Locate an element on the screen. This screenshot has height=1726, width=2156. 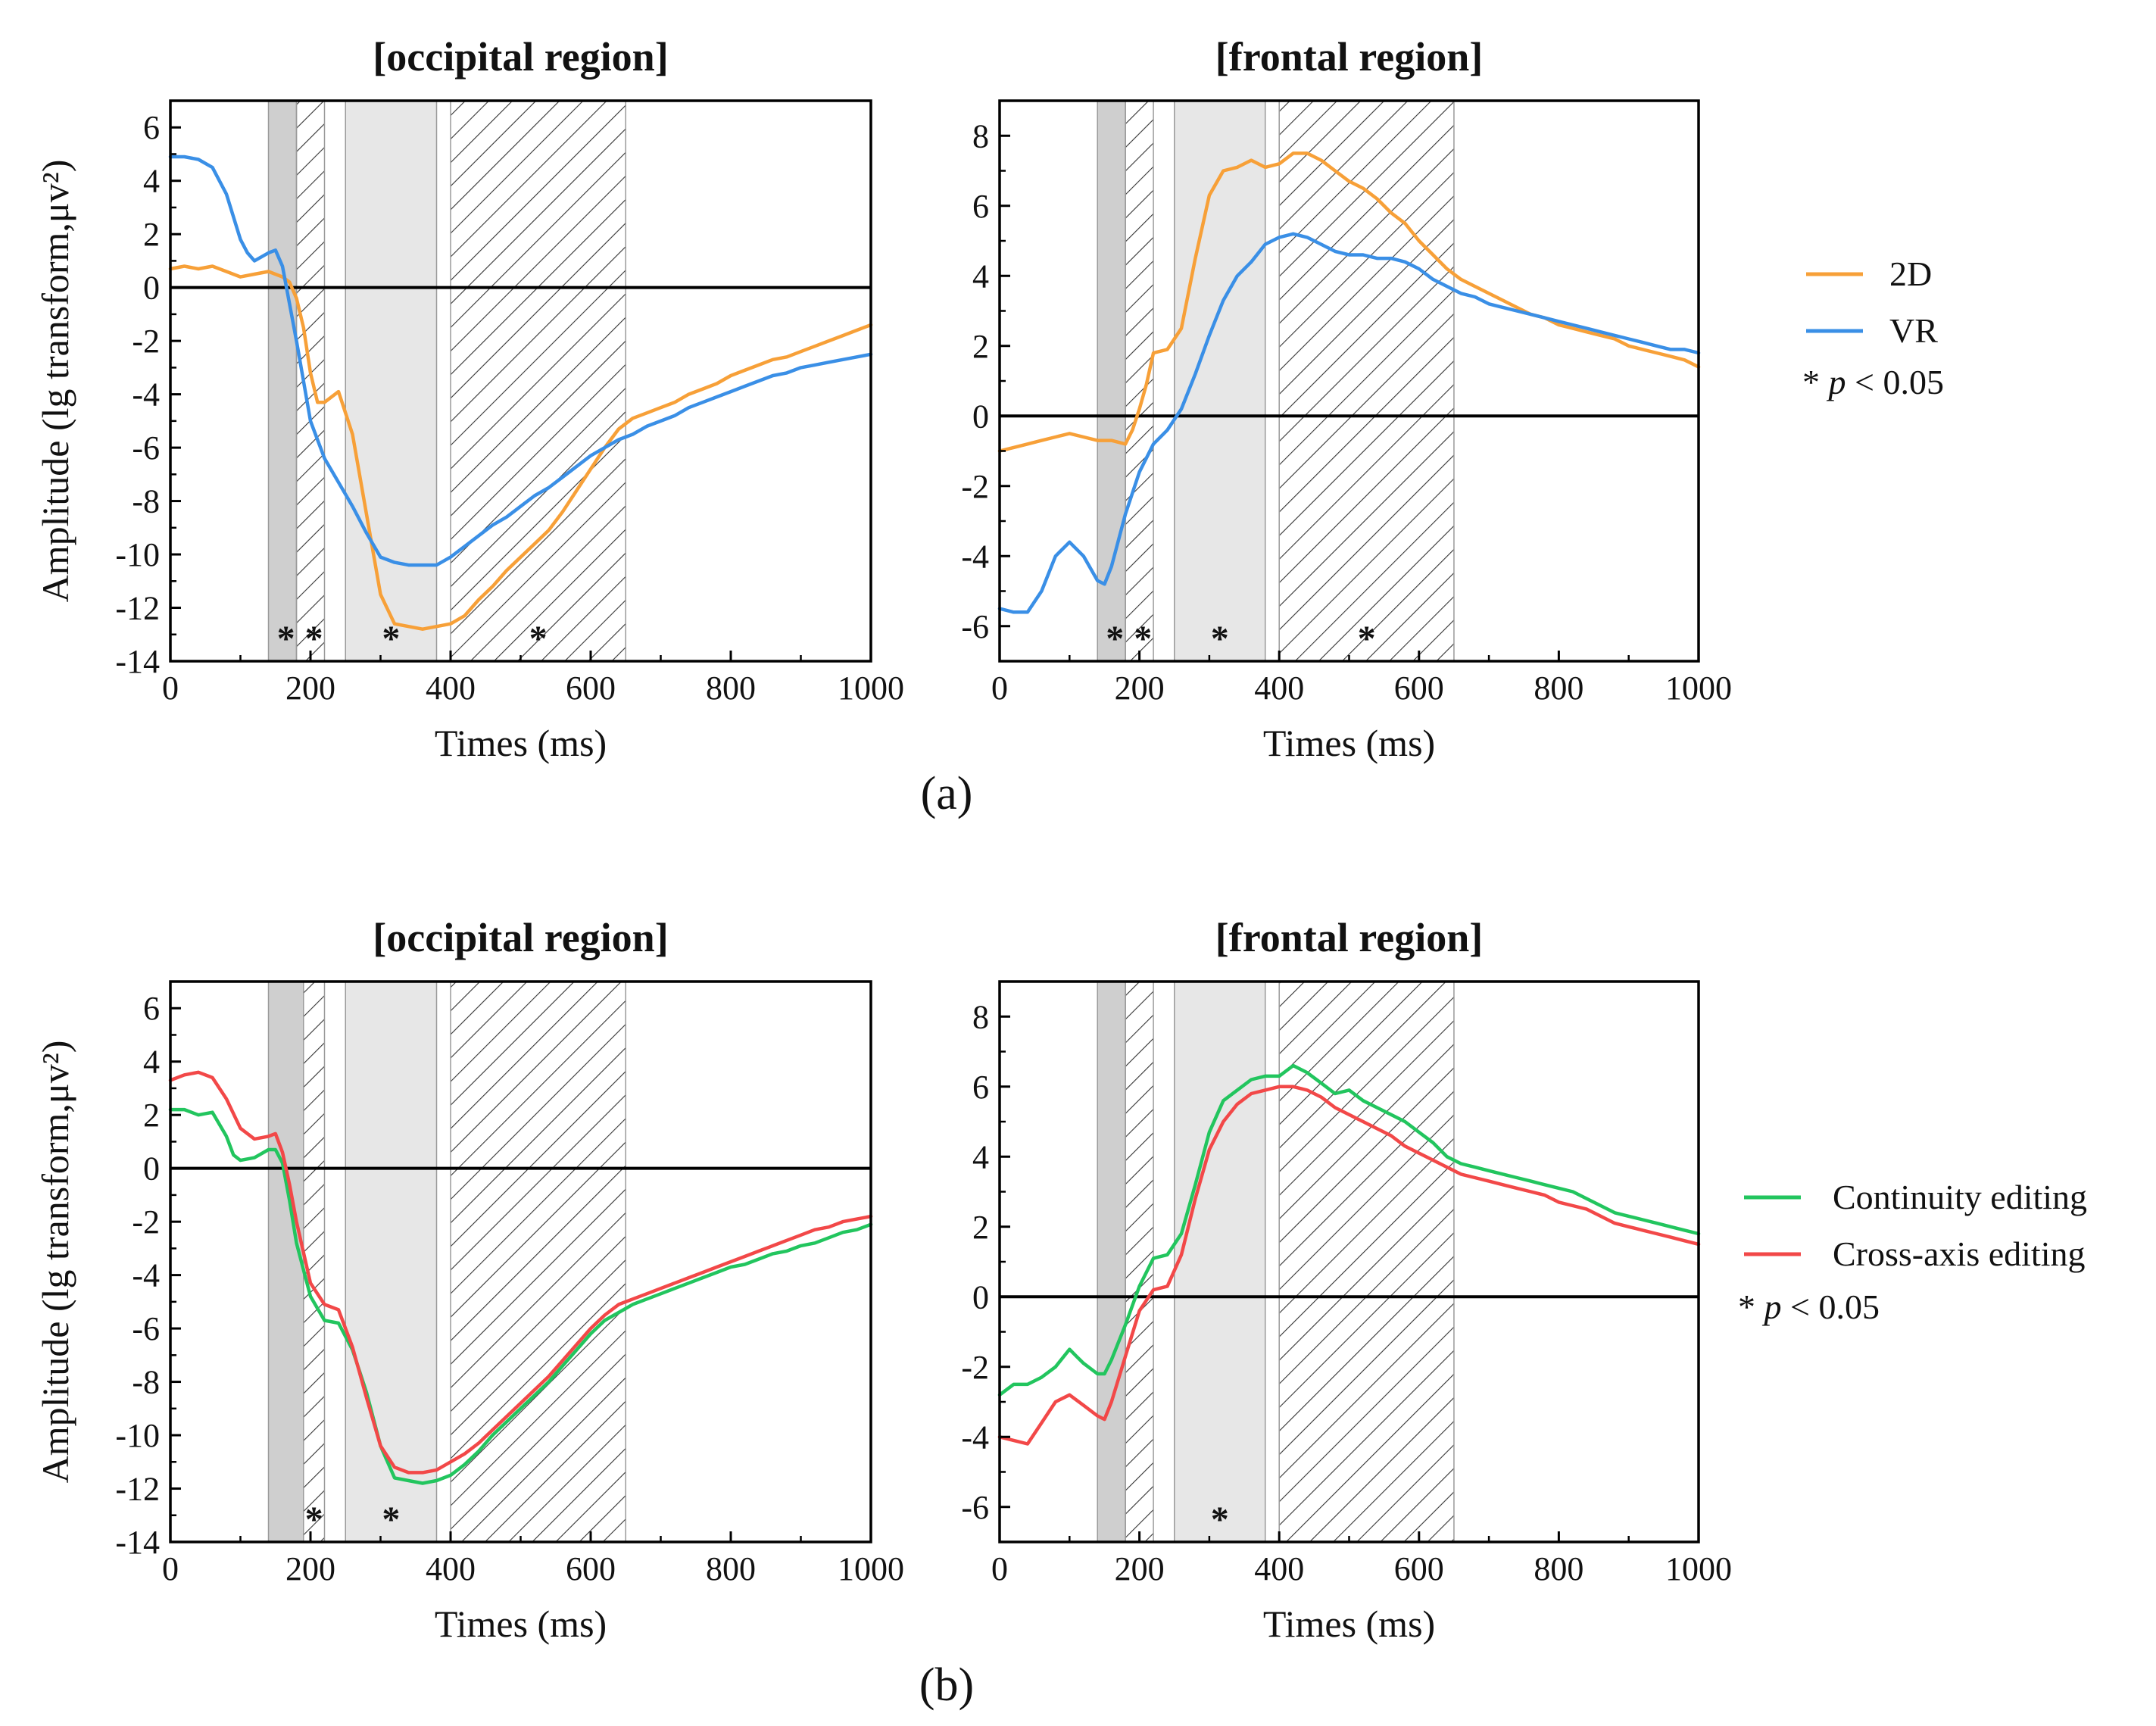
a-occipital-ytick-label: -6 is located at coordinates (146, 448).